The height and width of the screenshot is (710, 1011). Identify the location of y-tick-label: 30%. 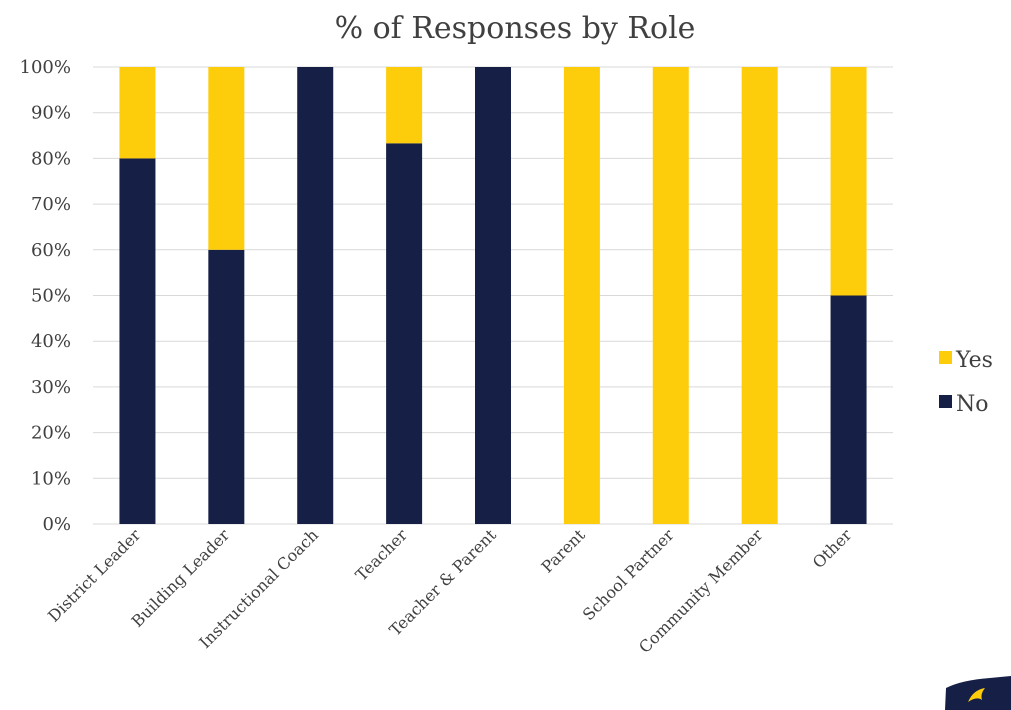
(51, 387).